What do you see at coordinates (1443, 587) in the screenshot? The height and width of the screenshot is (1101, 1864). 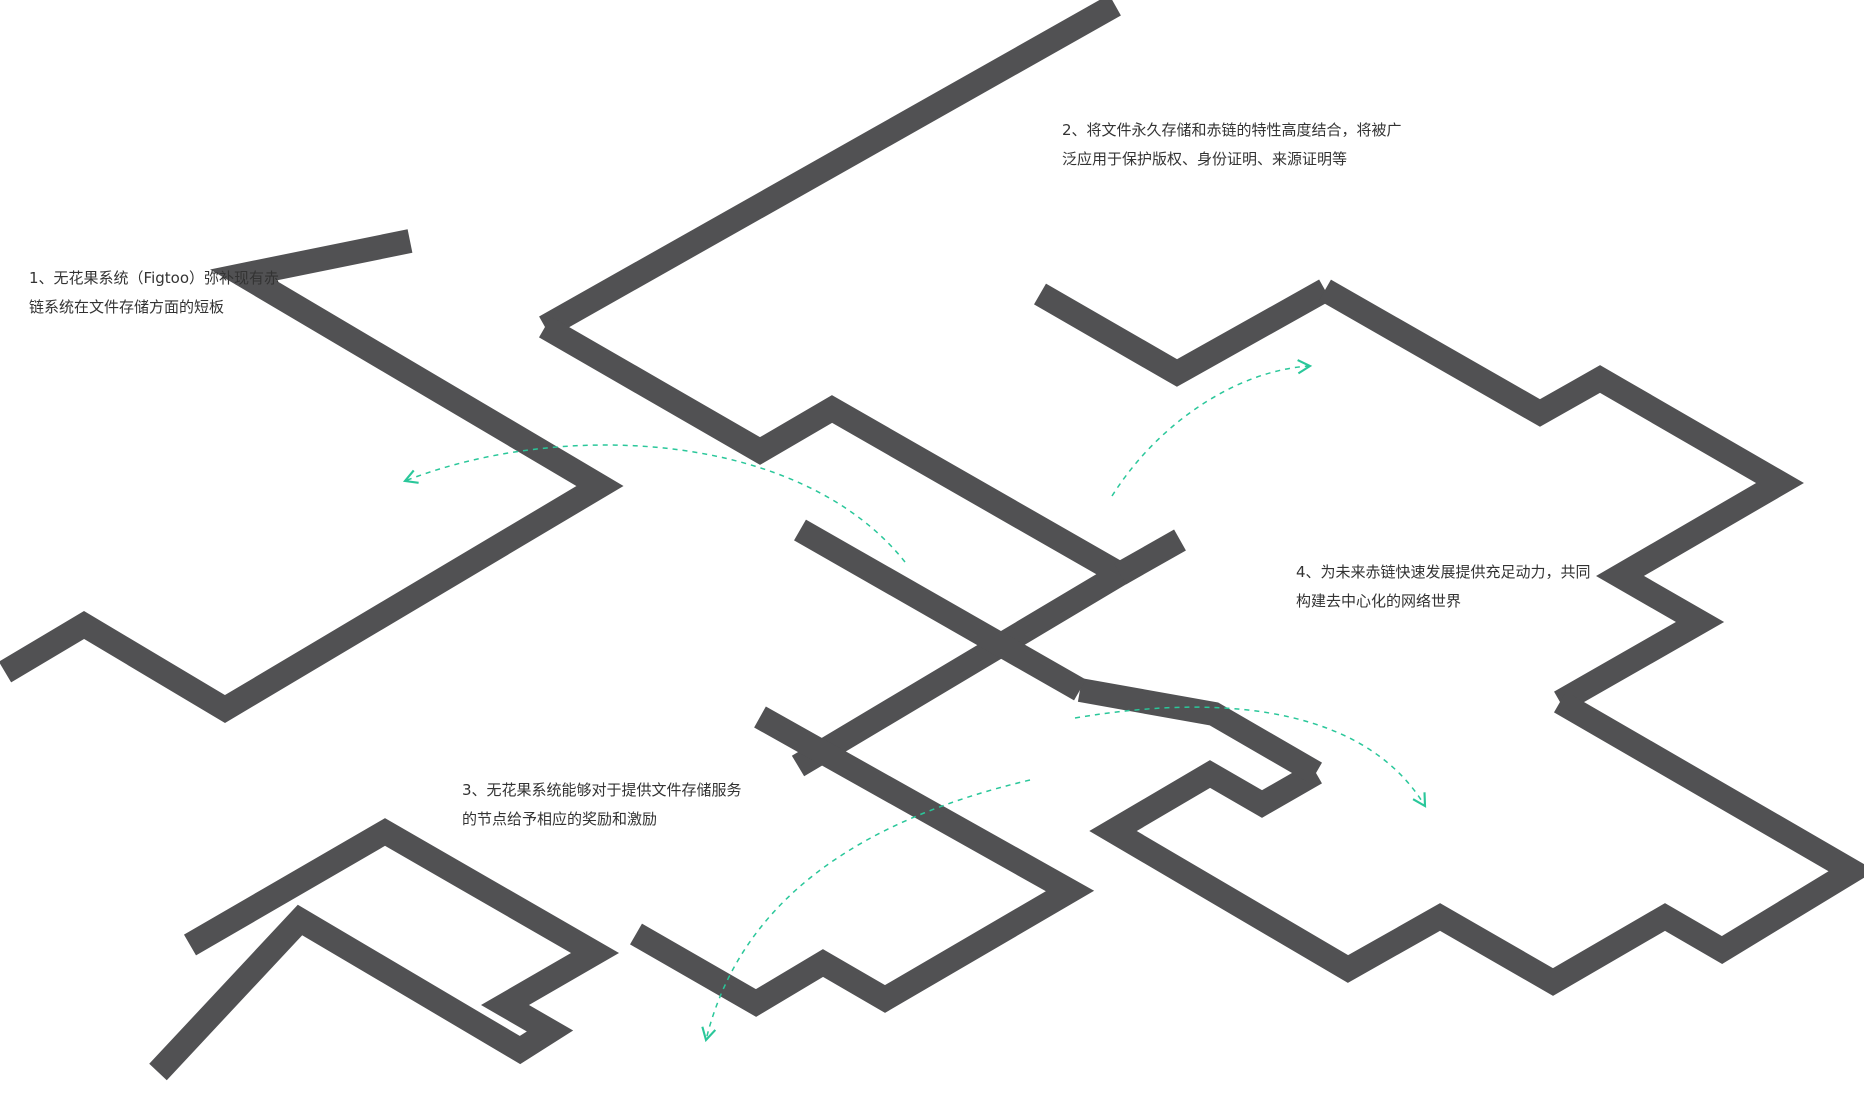 I see `caption-4: 4、为未来赤链快速发展提供充足动力，共同 构建去中心化的网络世界` at bounding box center [1443, 587].